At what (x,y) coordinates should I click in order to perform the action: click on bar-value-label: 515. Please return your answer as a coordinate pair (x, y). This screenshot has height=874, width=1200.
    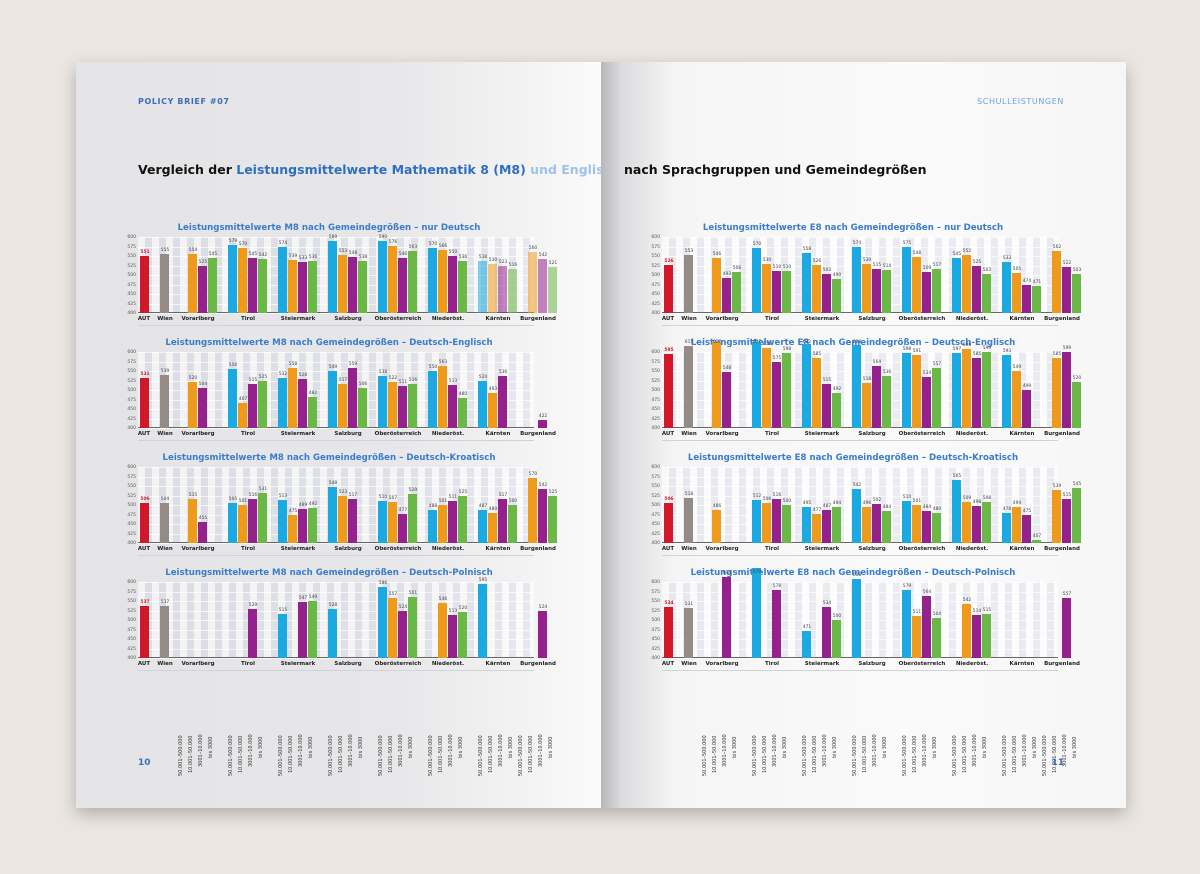
    Looking at the image, I should click on (1067, 496).